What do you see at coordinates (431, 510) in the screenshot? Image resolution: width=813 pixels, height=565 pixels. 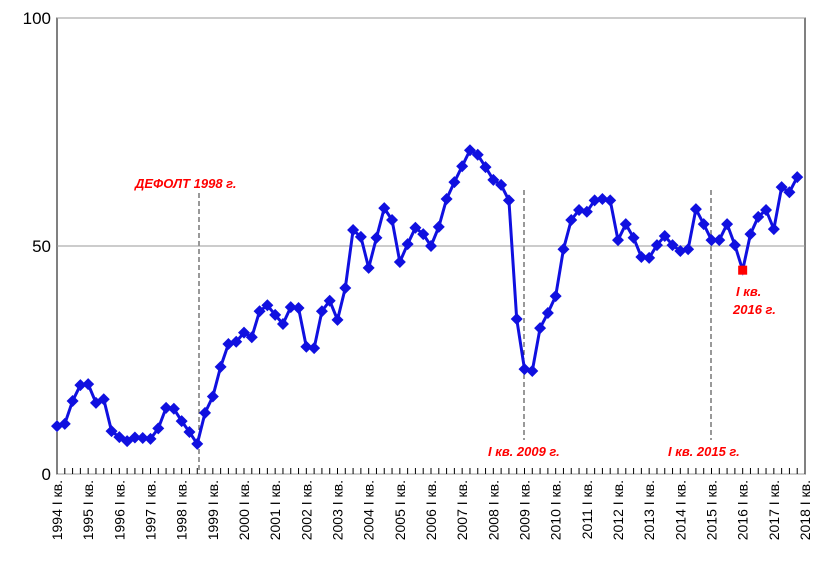 I see `x-tick-label: 2006 I кв.` at bounding box center [431, 510].